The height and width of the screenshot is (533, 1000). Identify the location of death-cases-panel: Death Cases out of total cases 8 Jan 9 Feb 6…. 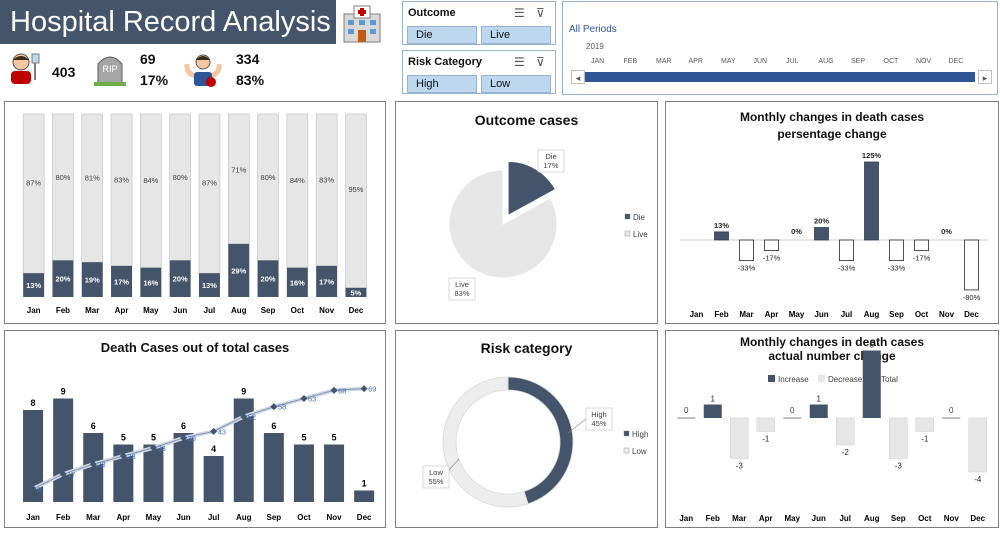
(195, 429).